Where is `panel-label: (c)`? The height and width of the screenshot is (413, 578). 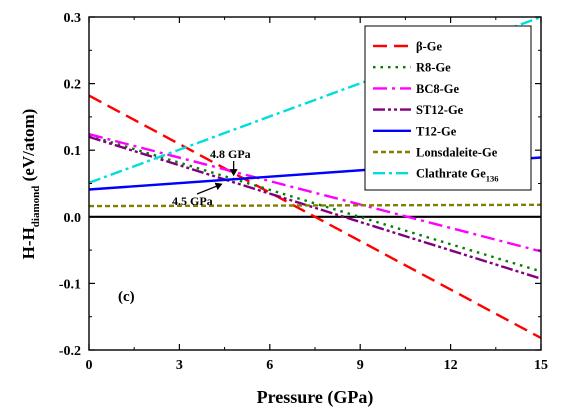 panel-label: (c) is located at coordinates (126, 297).